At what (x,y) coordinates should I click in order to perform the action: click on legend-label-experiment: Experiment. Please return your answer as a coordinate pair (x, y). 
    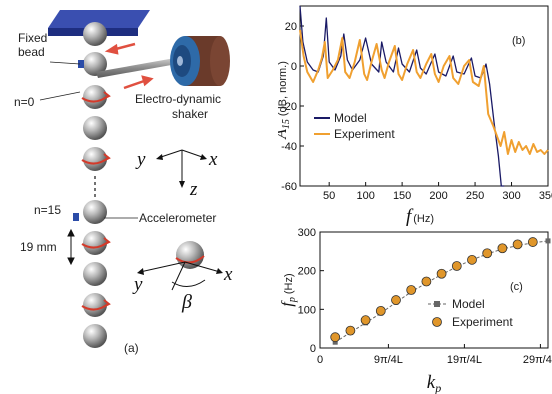
    Looking at the image, I should click on (364, 134).